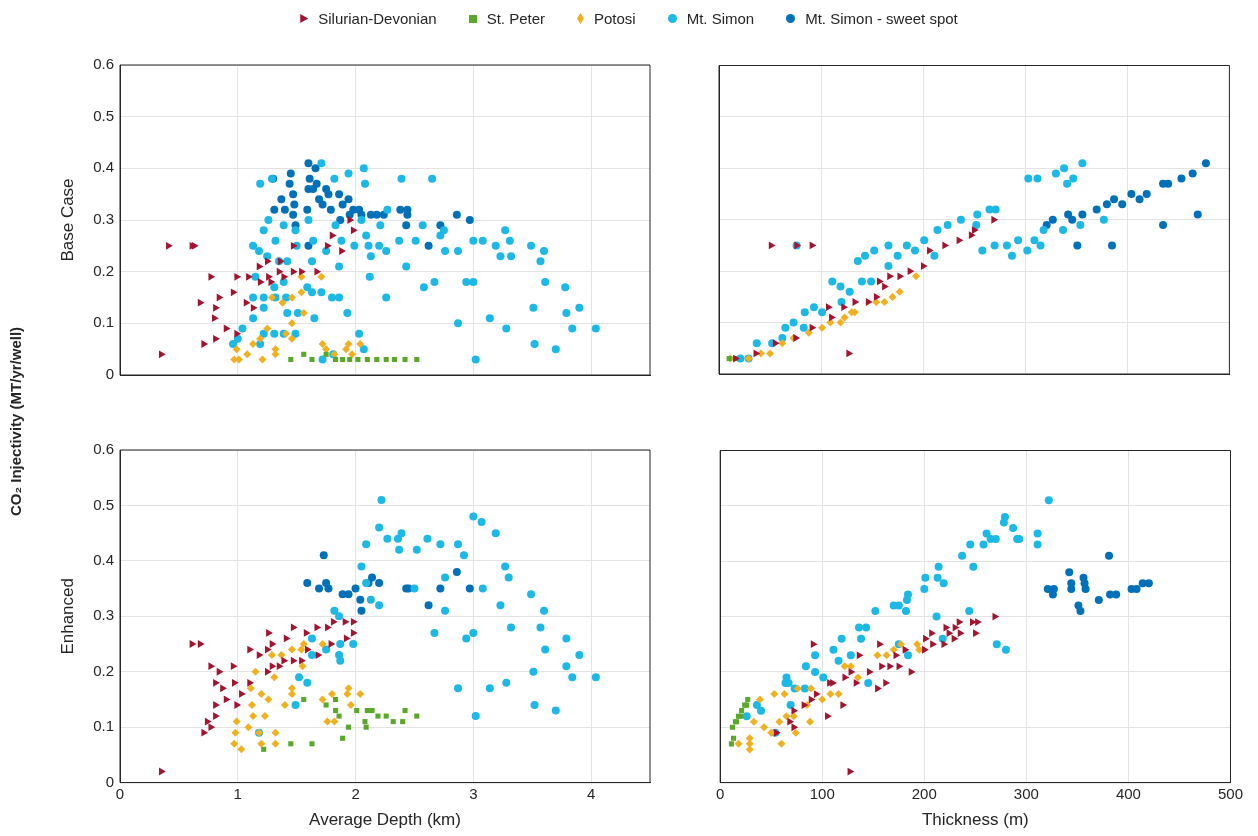  I want to click on x-tick-label: 1, so click(237, 793).